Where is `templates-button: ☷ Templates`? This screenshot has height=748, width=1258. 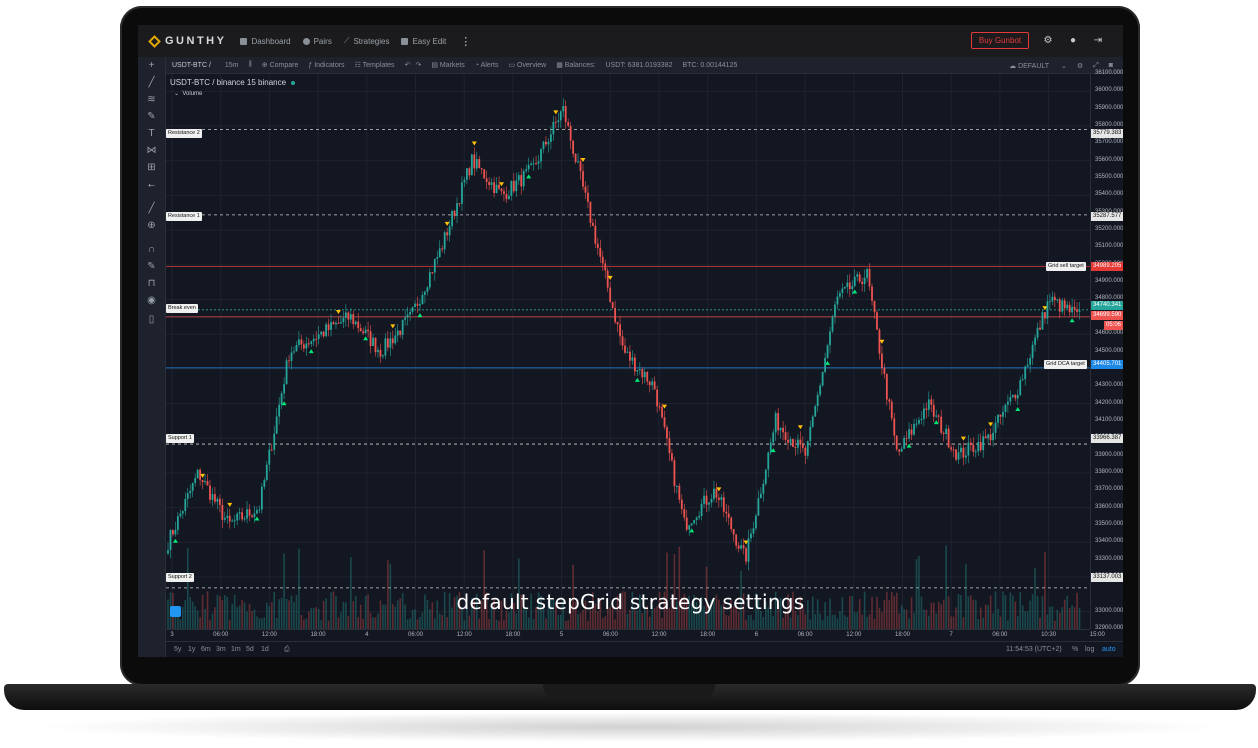 templates-button: ☷ Templates is located at coordinates (374, 65).